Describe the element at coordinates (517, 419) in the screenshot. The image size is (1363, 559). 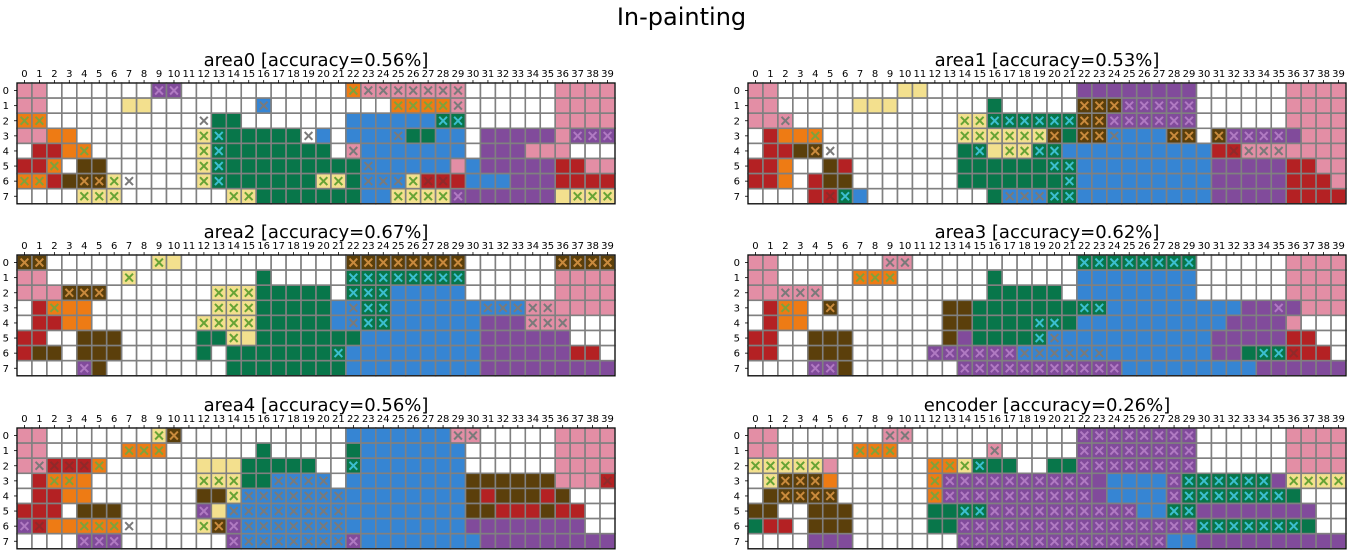
I see `x-tick-label: 33` at that location.